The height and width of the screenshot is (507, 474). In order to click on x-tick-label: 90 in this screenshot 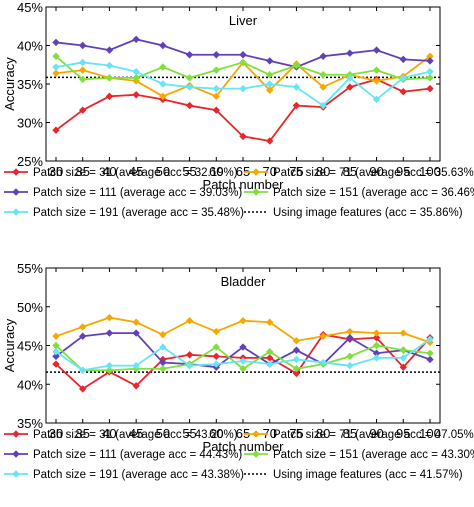, I will do `click(376, 171)`.